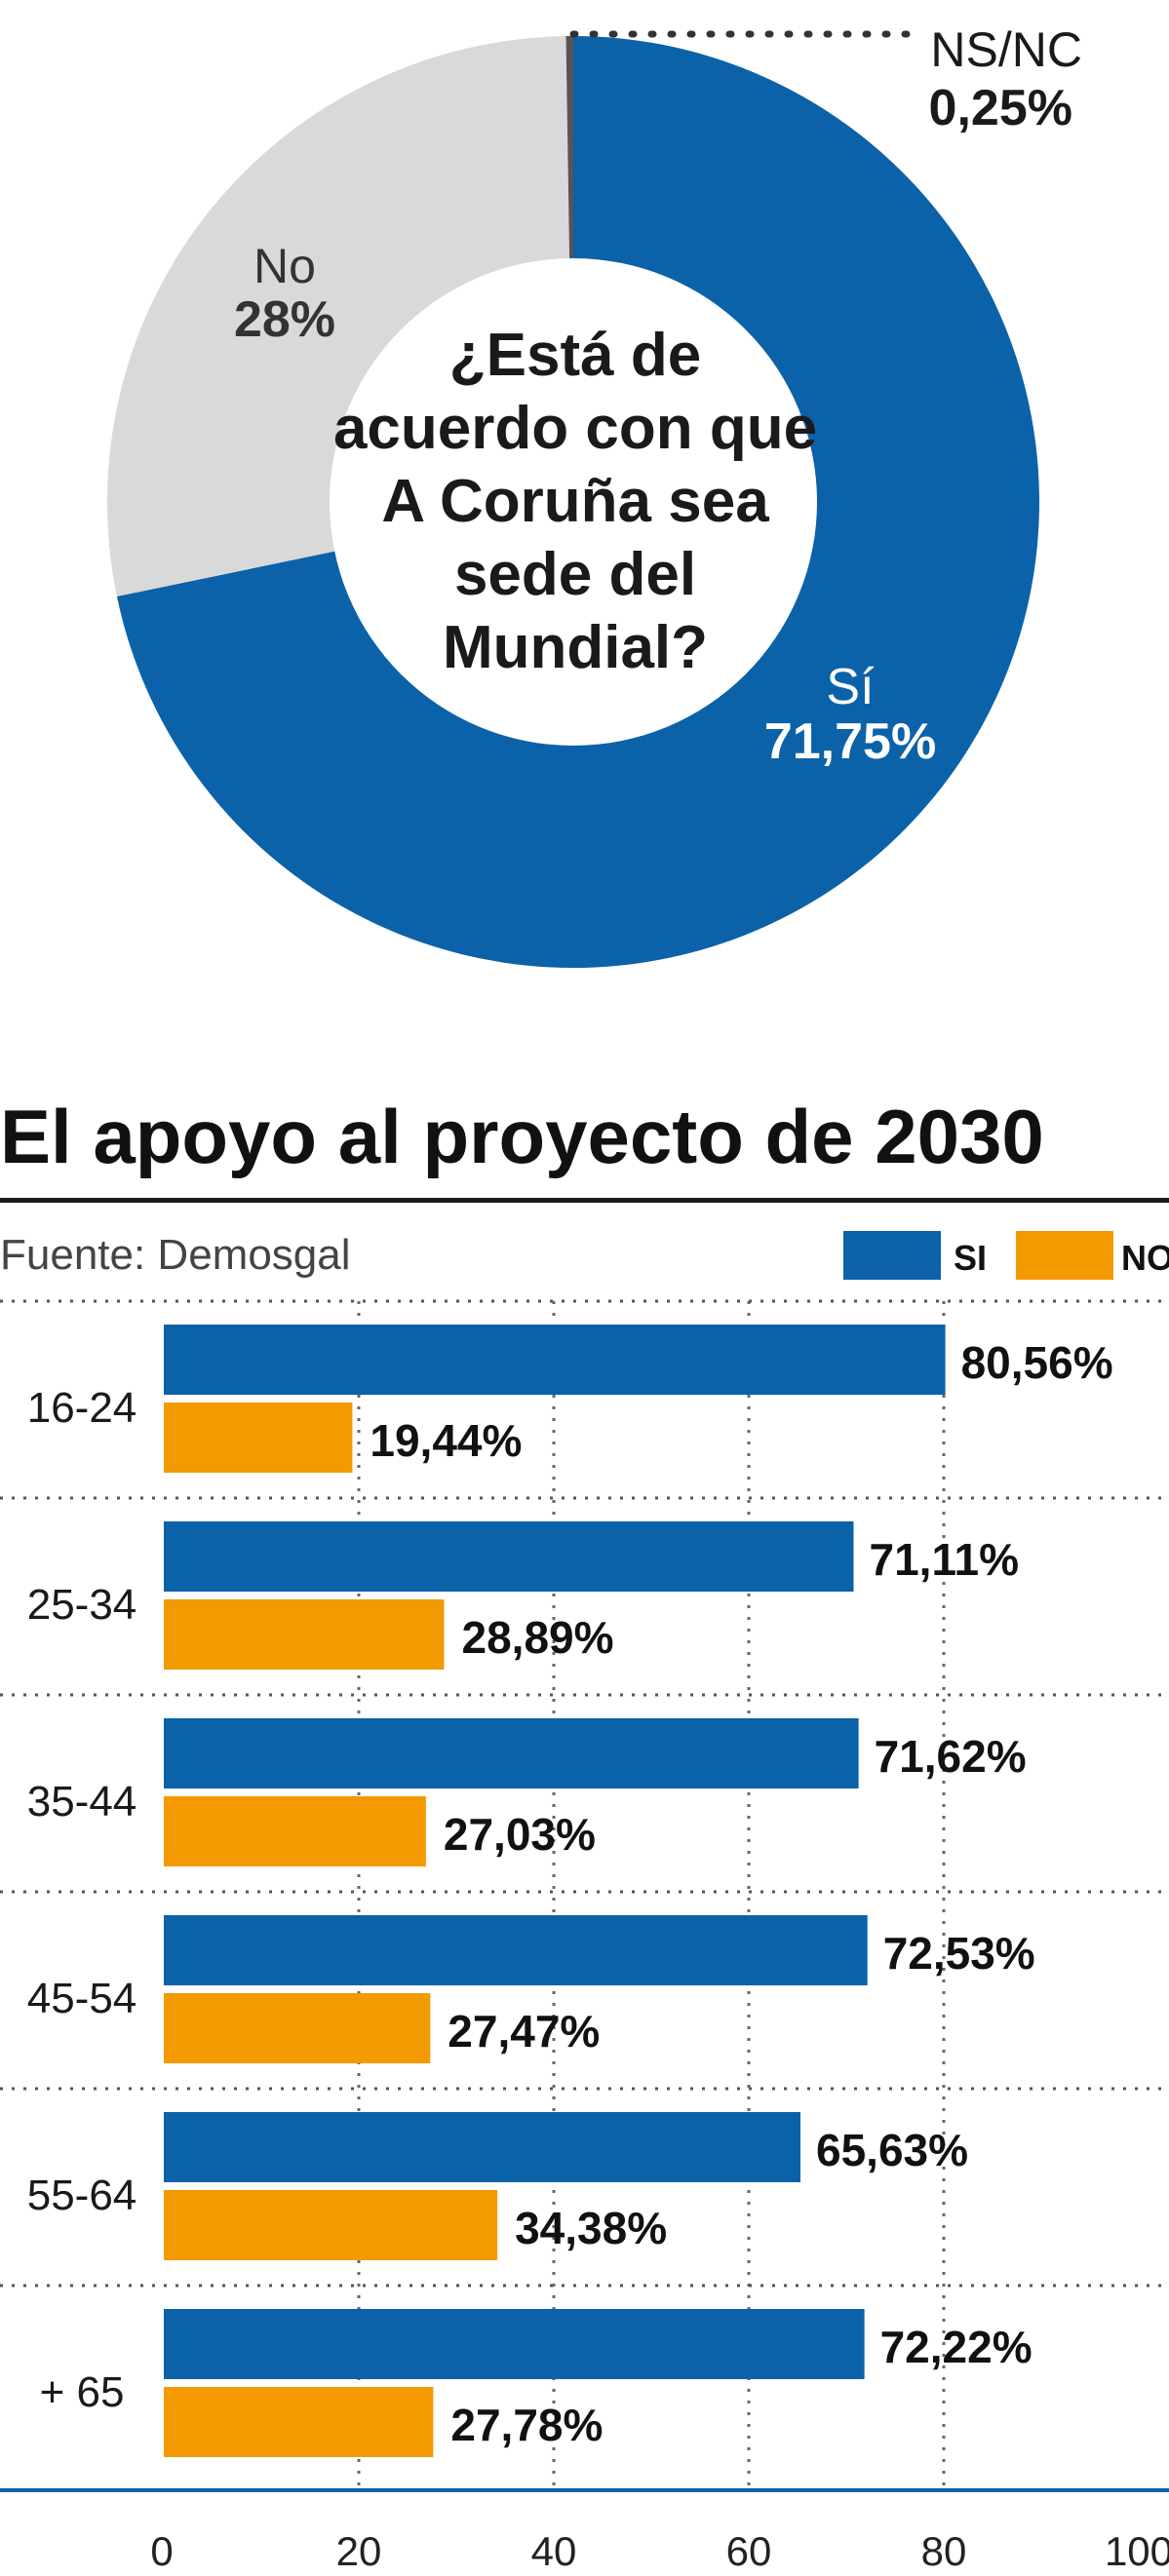  What do you see at coordinates (575, 647) in the screenshot?
I see `center-question-line: Mundial?` at bounding box center [575, 647].